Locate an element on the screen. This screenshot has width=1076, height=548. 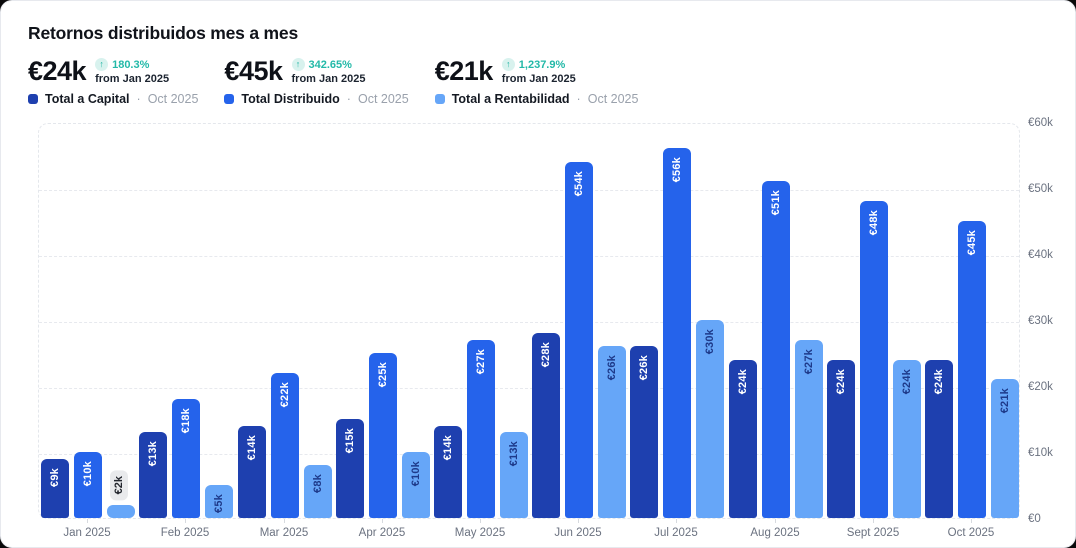
kpi-value: €45k is located at coordinates (253, 71).